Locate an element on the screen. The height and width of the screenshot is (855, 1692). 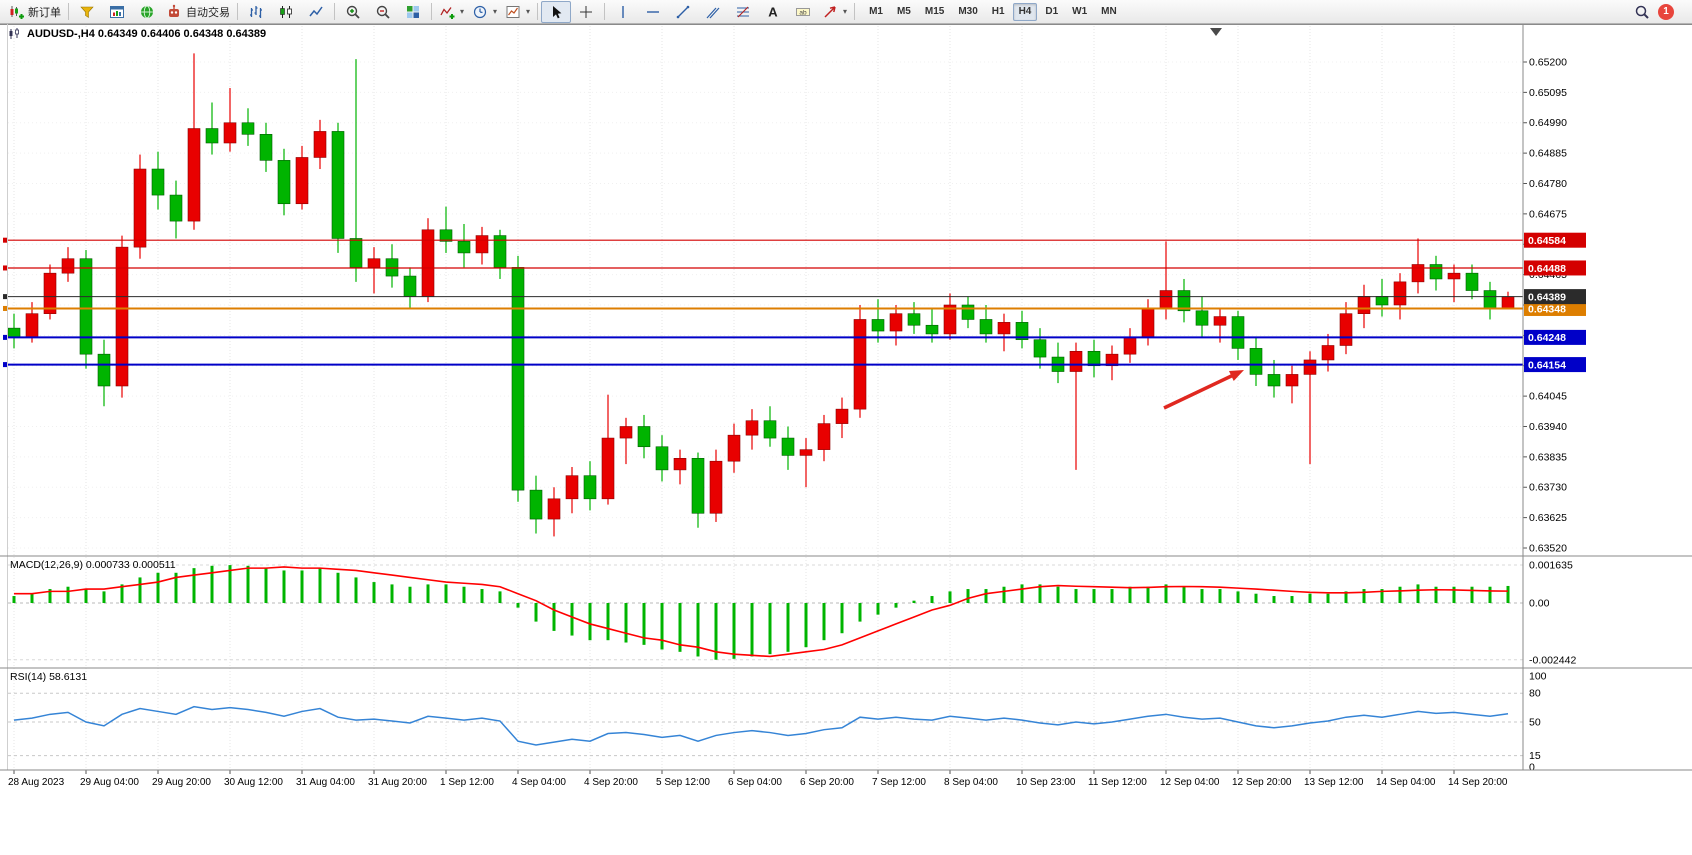
trendline-icon is located at coordinates (683, 11).